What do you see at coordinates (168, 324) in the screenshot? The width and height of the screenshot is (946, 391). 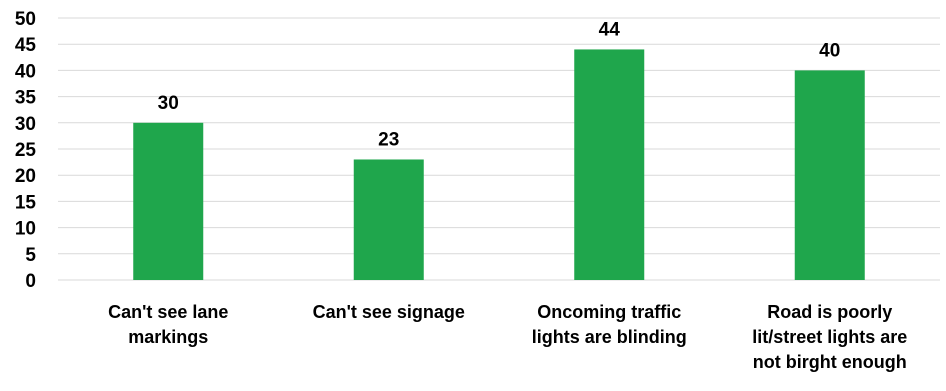 I see `x-tick-label: Can't see lane markings` at bounding box center [168, 324].